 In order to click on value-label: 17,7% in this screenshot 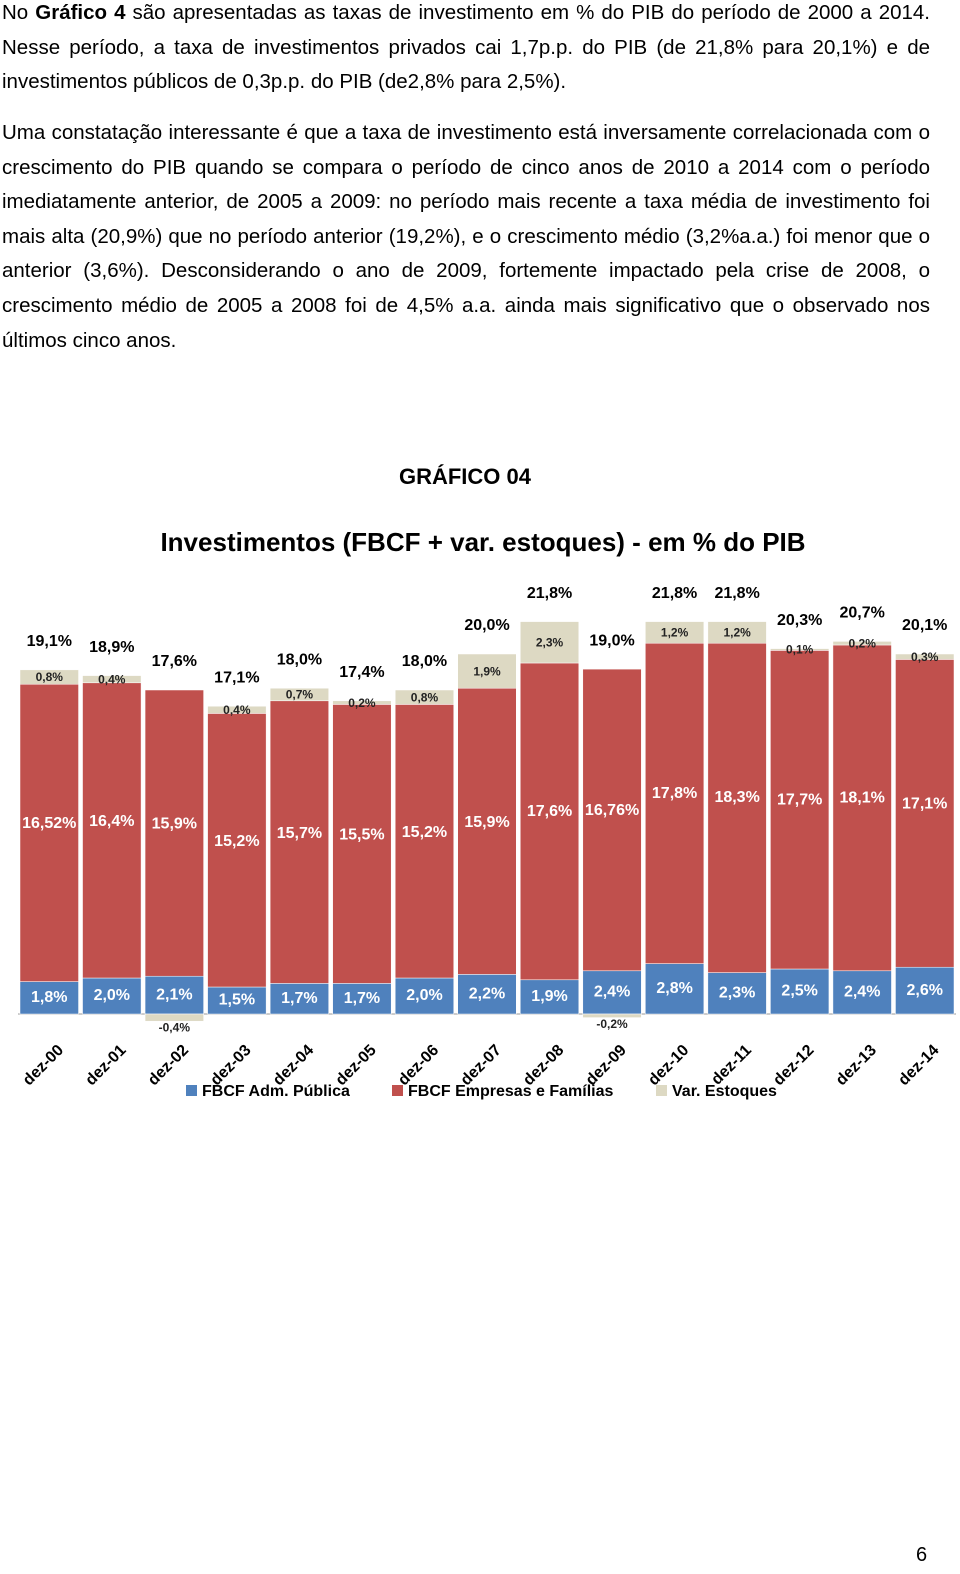, I will do `click(799, 799)`.